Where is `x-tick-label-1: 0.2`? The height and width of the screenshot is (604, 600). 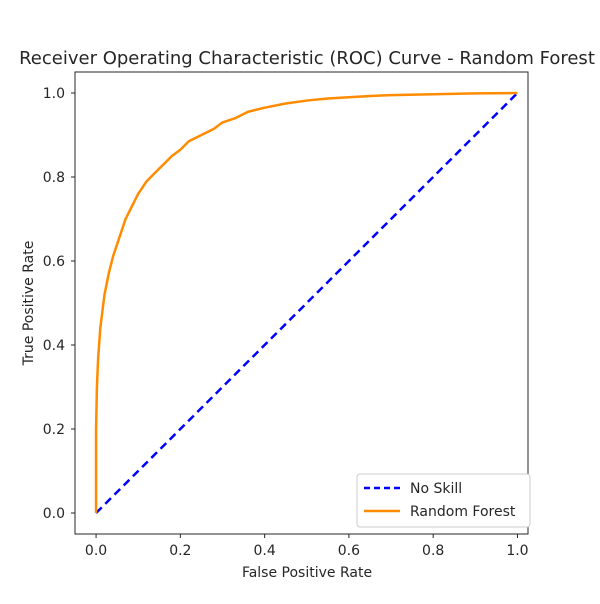 x-tick-label-1: 0.2 is located at coordinates (180, 551).